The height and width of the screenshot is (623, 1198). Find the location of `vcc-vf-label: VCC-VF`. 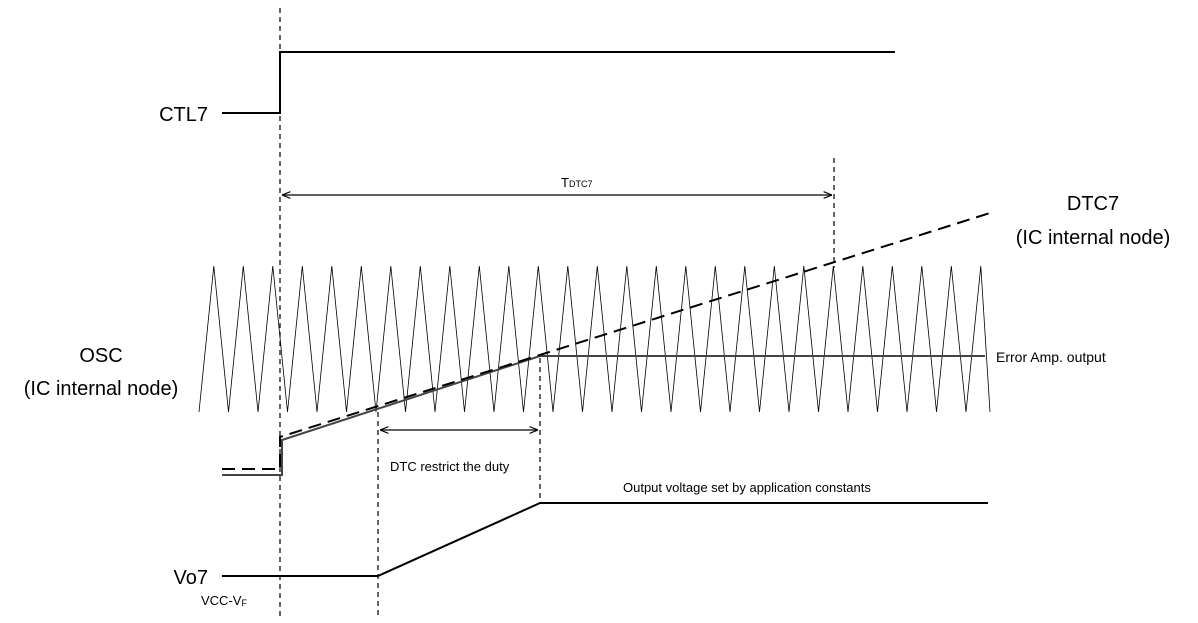

vcc-vf-label: VCC-VF is located at coordinates (224, 600).